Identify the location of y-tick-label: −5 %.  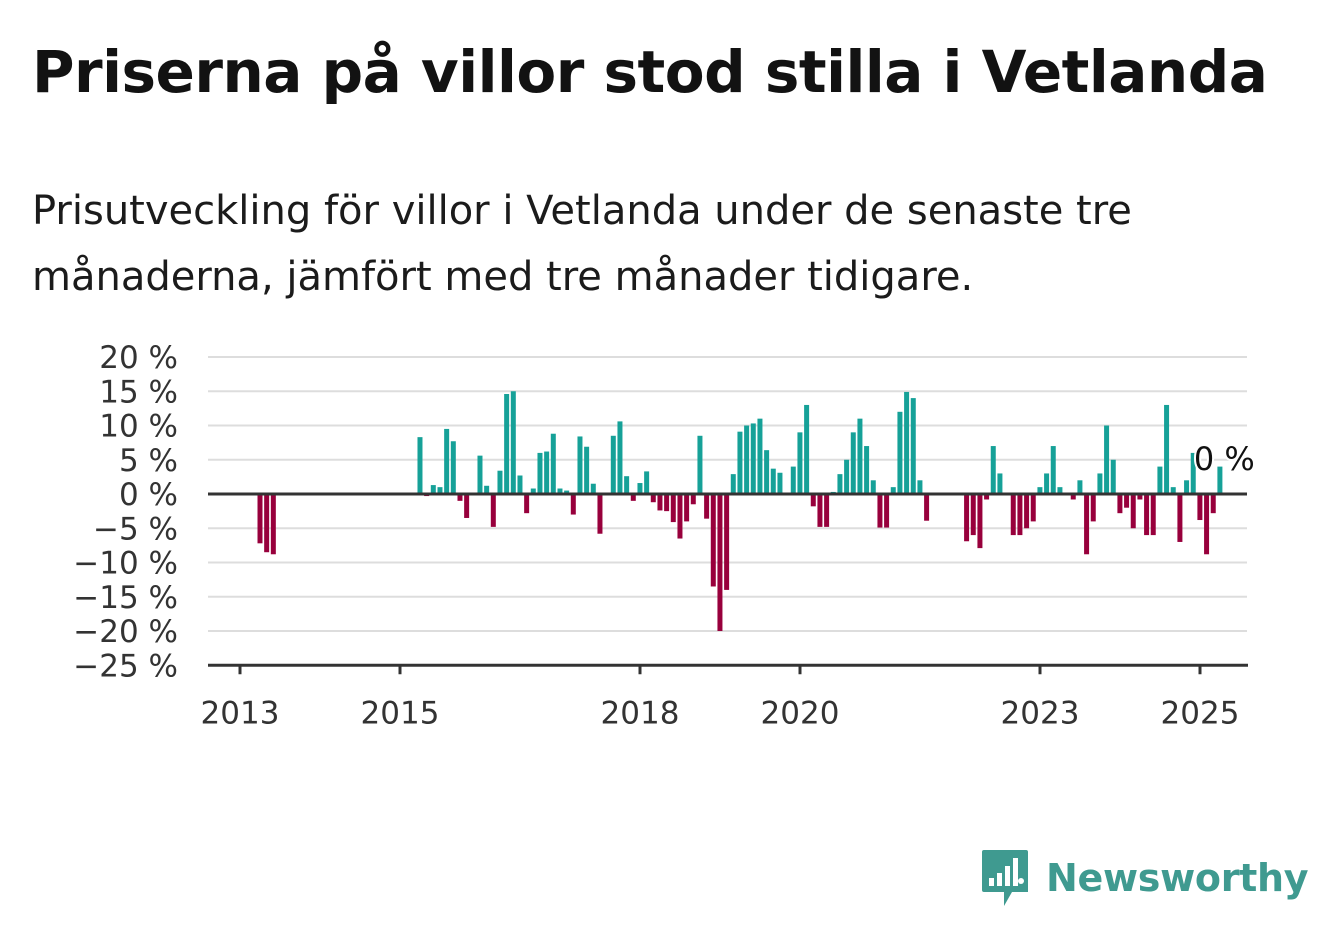
(135, 529).